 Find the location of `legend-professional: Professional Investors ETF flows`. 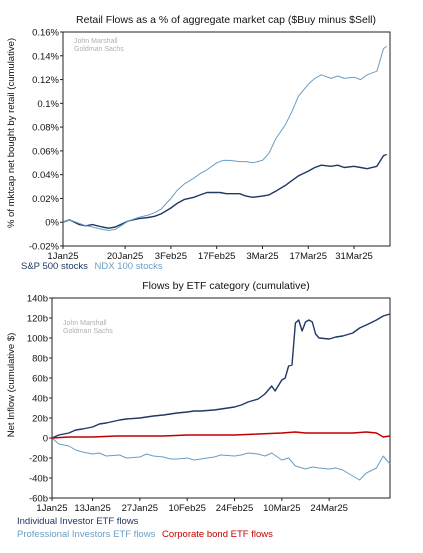

legend-professional: Professional Investors ETF flows is located at coordinates (86, 534).